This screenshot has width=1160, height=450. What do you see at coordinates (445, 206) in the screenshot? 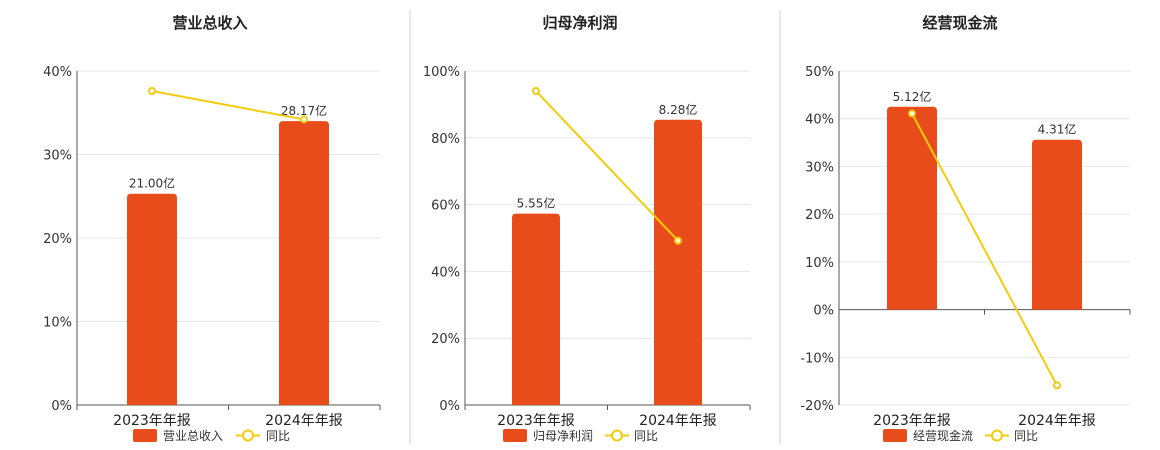
I see `y-tick-label: 60%` at bounding box center [445, 206].